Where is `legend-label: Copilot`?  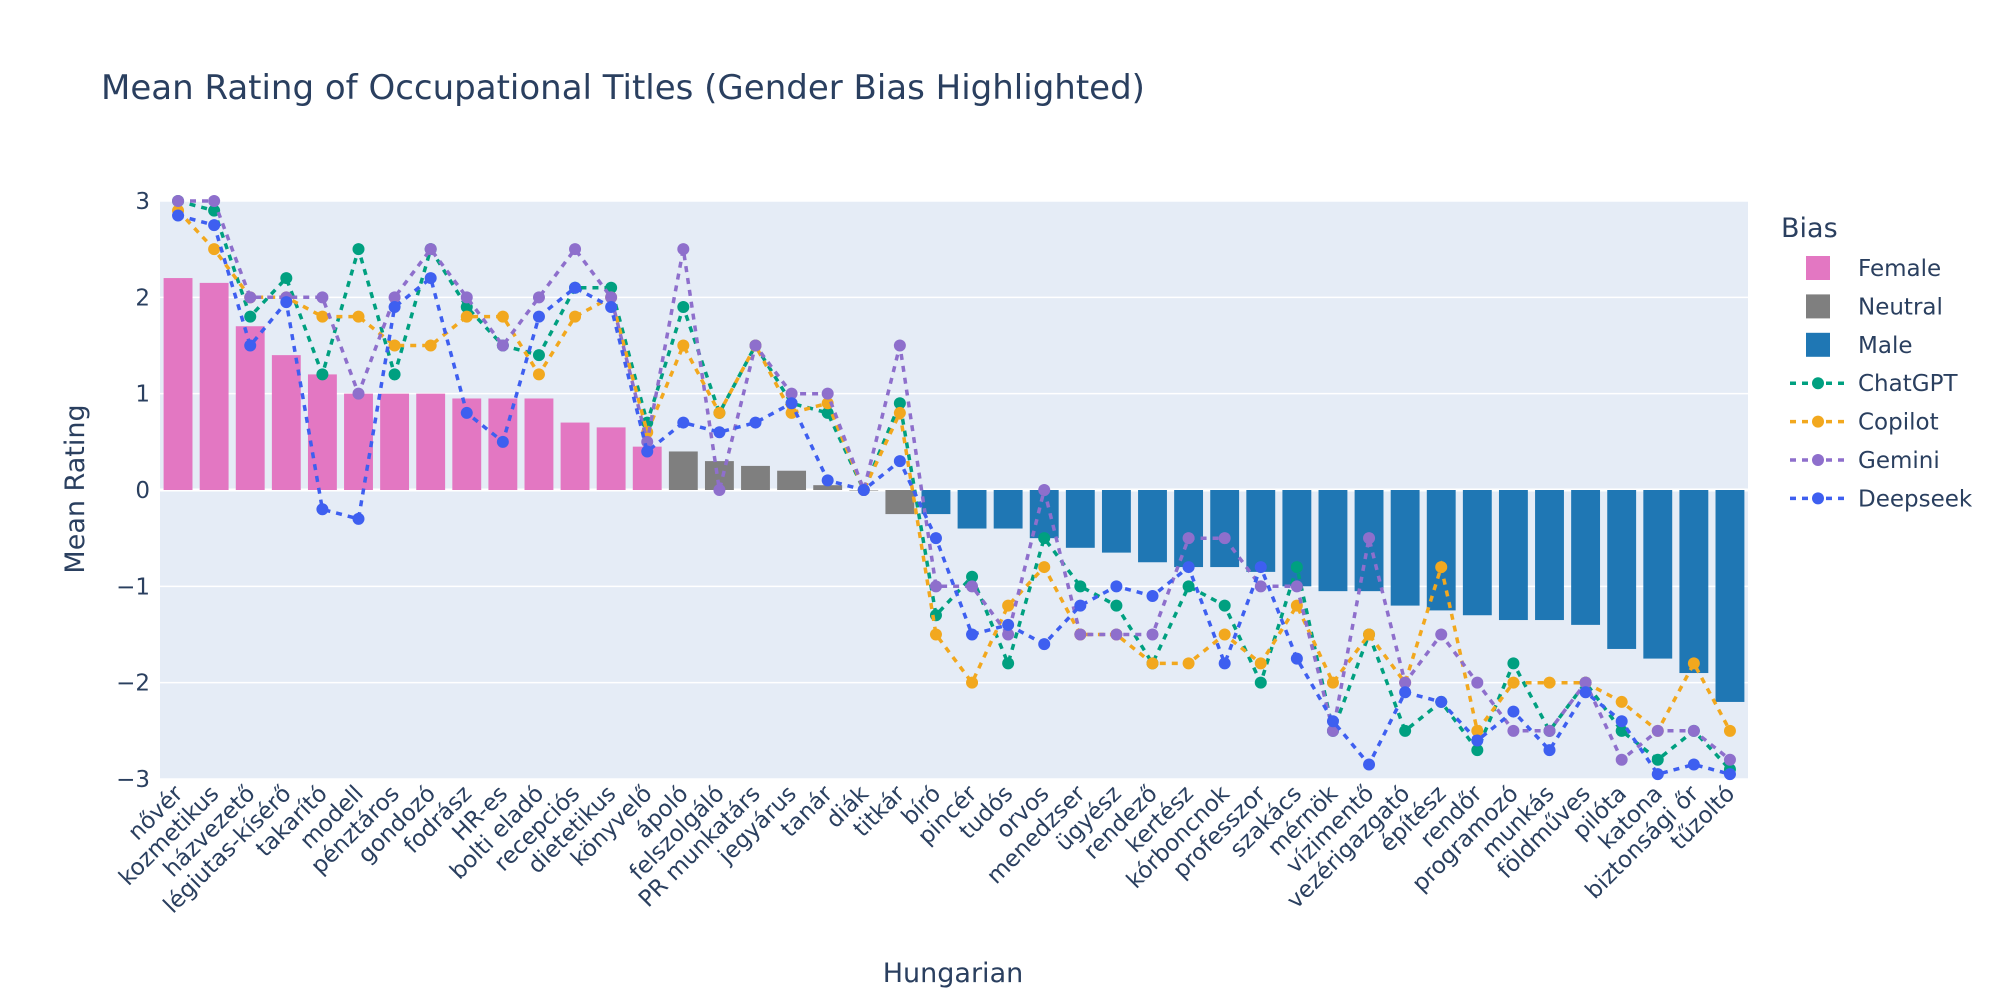 legend-label: Copilot is located at coordinates (1898, 423).